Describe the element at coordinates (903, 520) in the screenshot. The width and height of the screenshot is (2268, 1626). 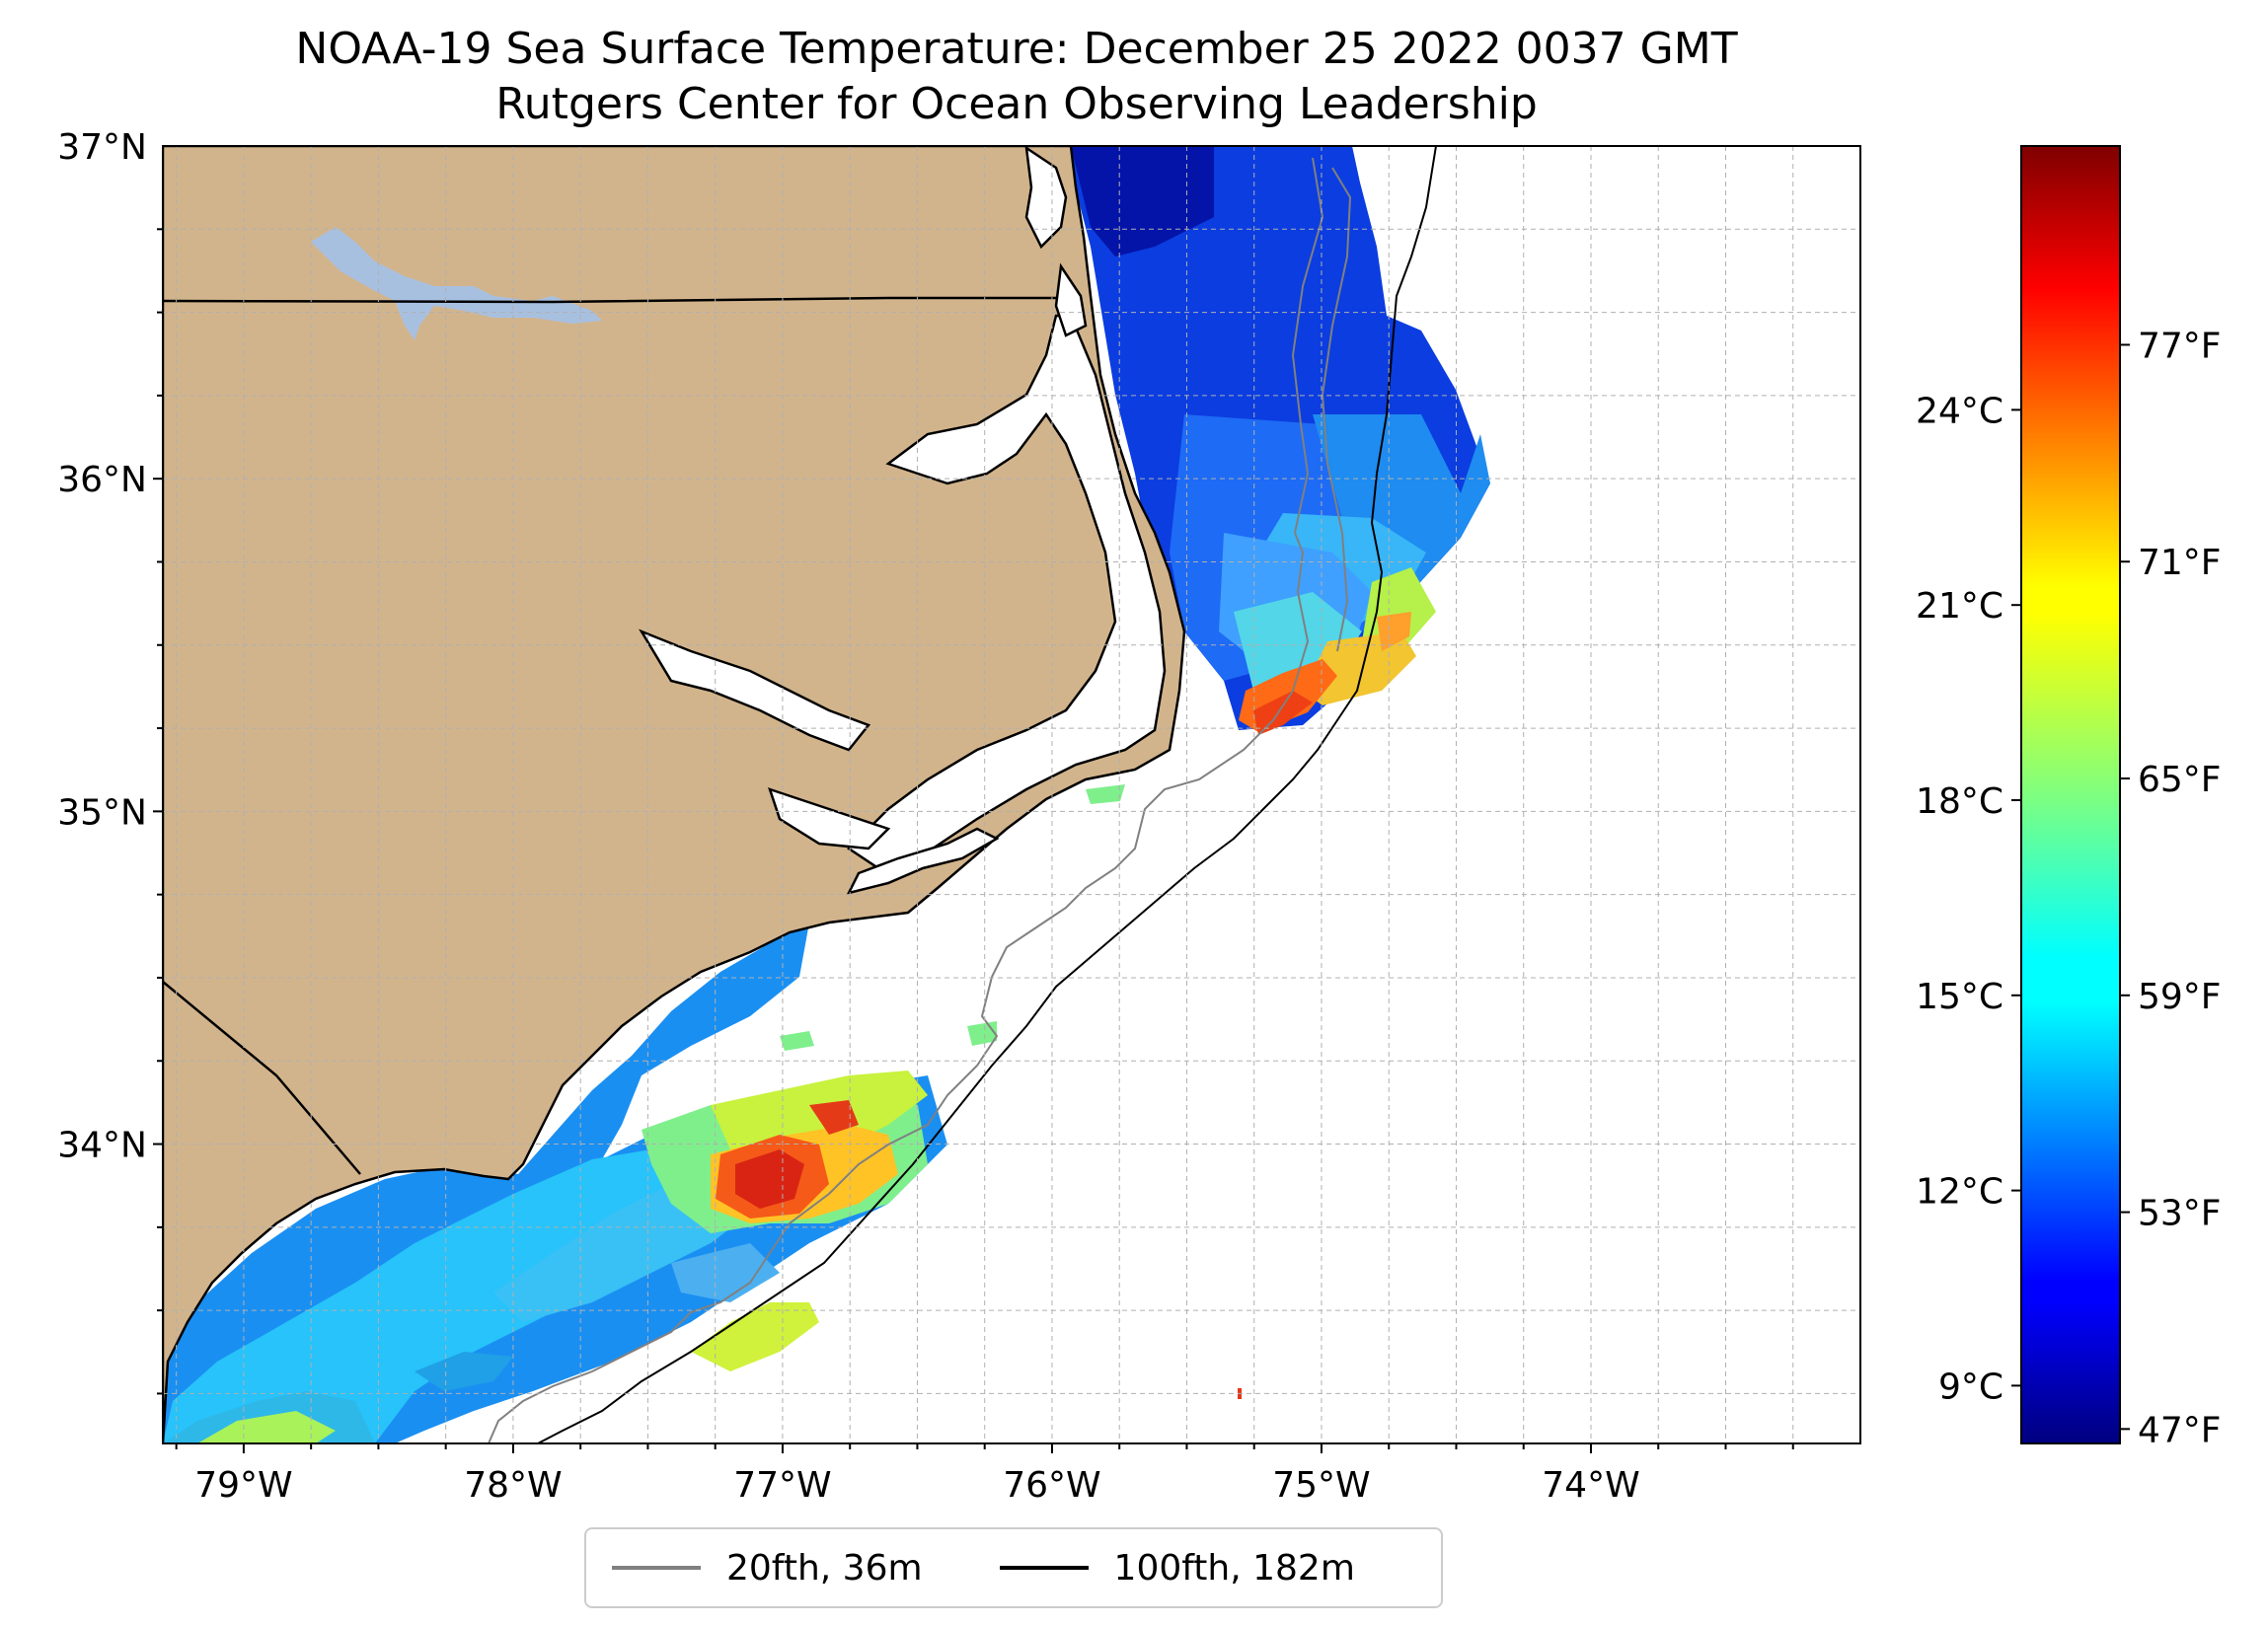
I see `sounds` at that location.